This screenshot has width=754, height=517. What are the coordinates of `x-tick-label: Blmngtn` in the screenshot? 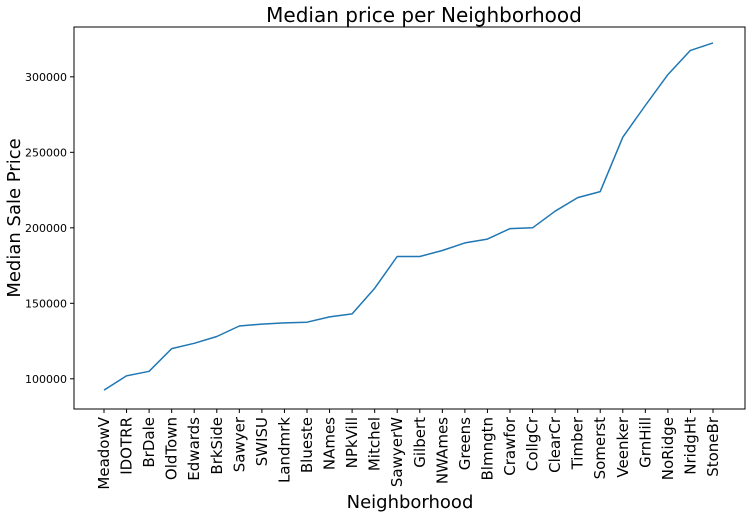 It's located at (487, 449).